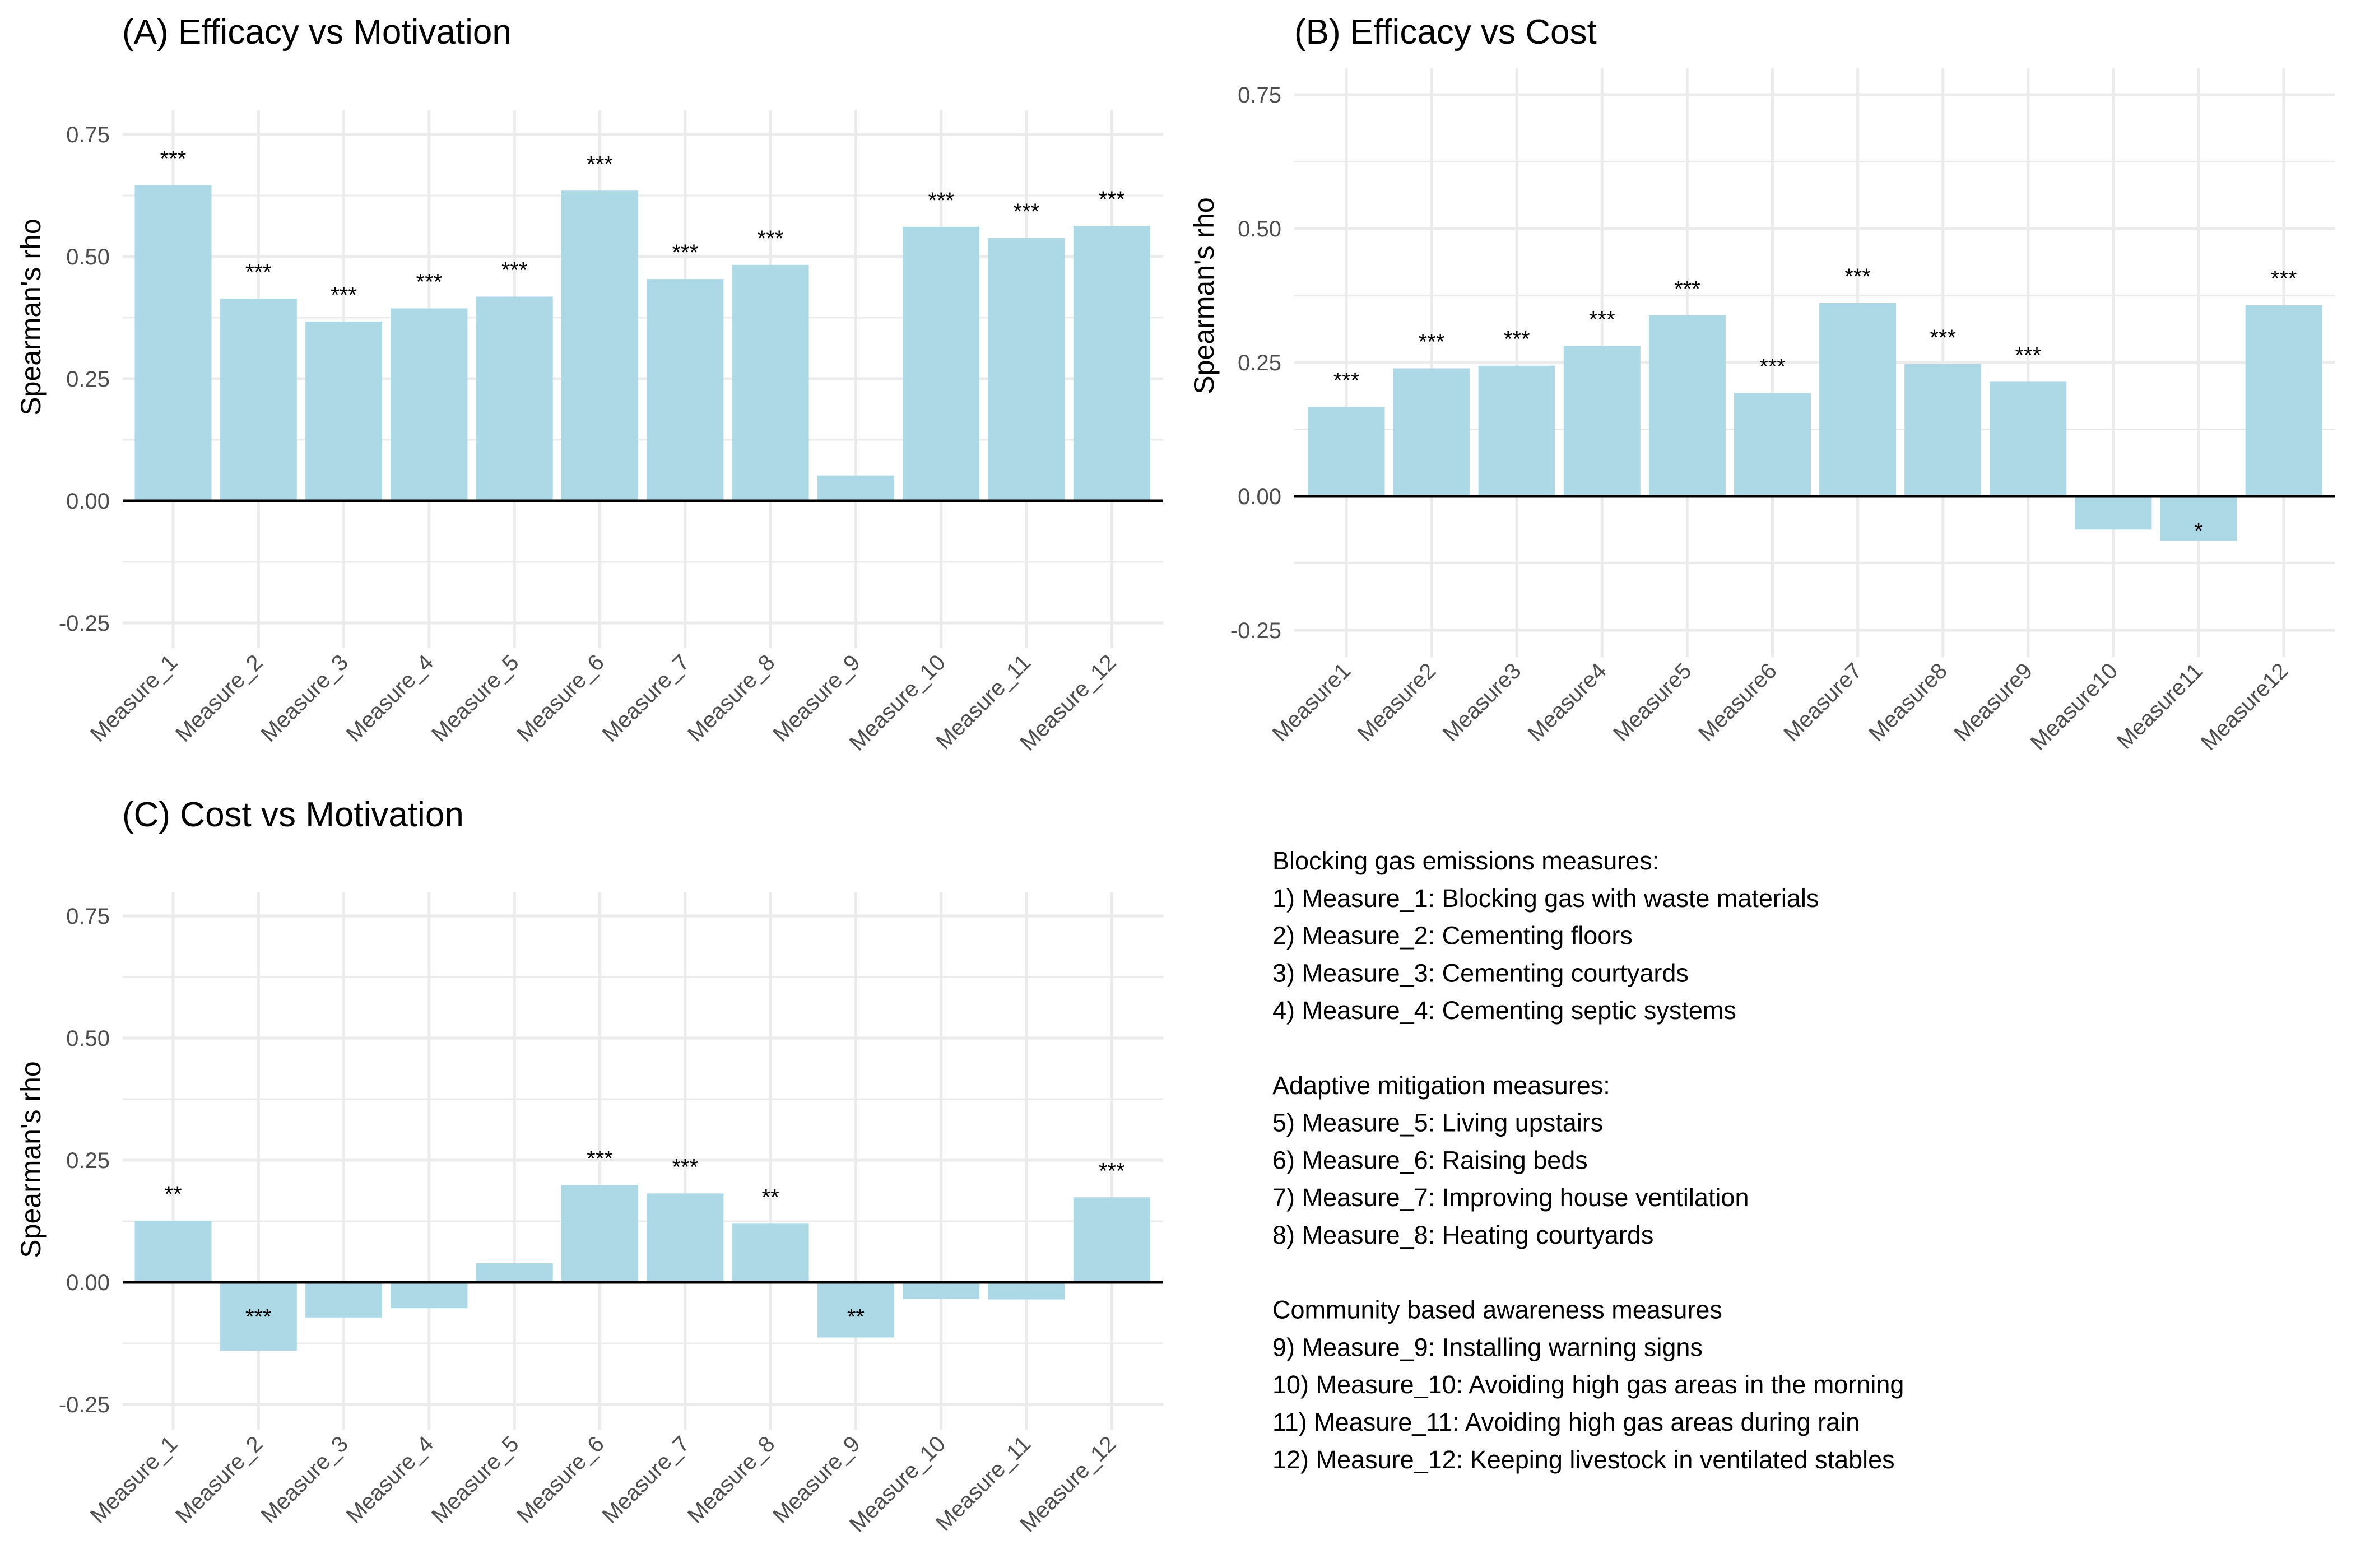 The width and height of the screenshot is (2356, 1568). Describe the element at coordinates (1259, 497) in the screenshot. I see `panel-b-y-tick-label: 0.00` at that location.